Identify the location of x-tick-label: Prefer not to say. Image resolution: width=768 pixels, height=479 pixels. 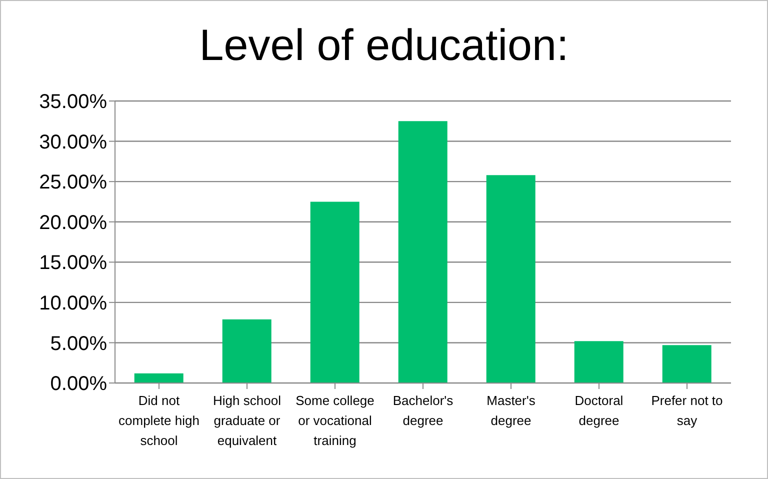
(687, 410).